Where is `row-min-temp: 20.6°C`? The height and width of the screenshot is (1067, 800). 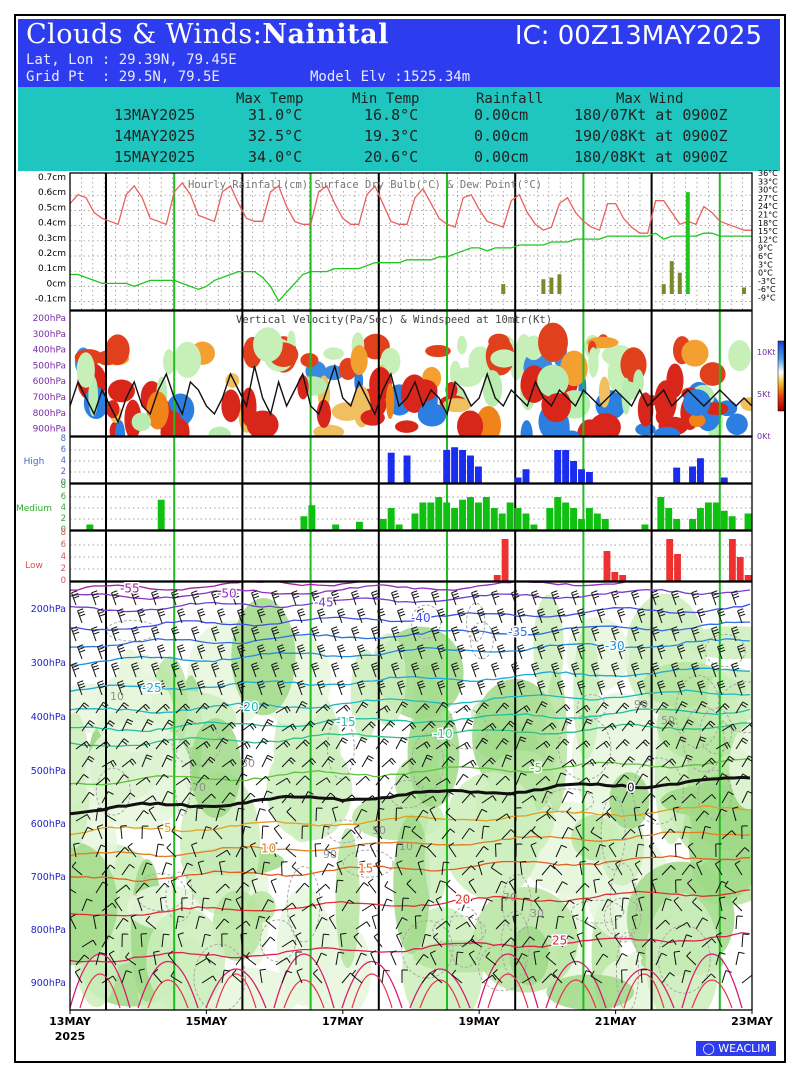
row-min-temp: 20.6°C is located at coordinates (391, 157).